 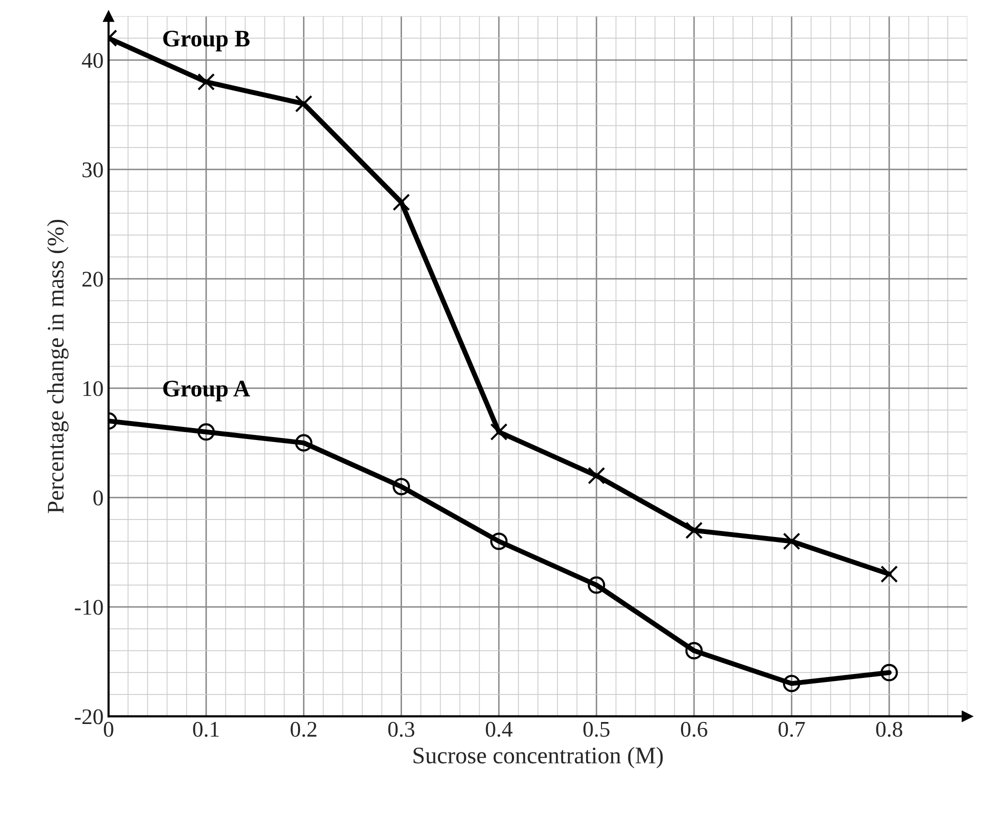 What do you see at coordinates (58, 367) in the screenshot?
I see `y-axis-title: Percentage change in mass (%)` at bounding box center [58, 367].